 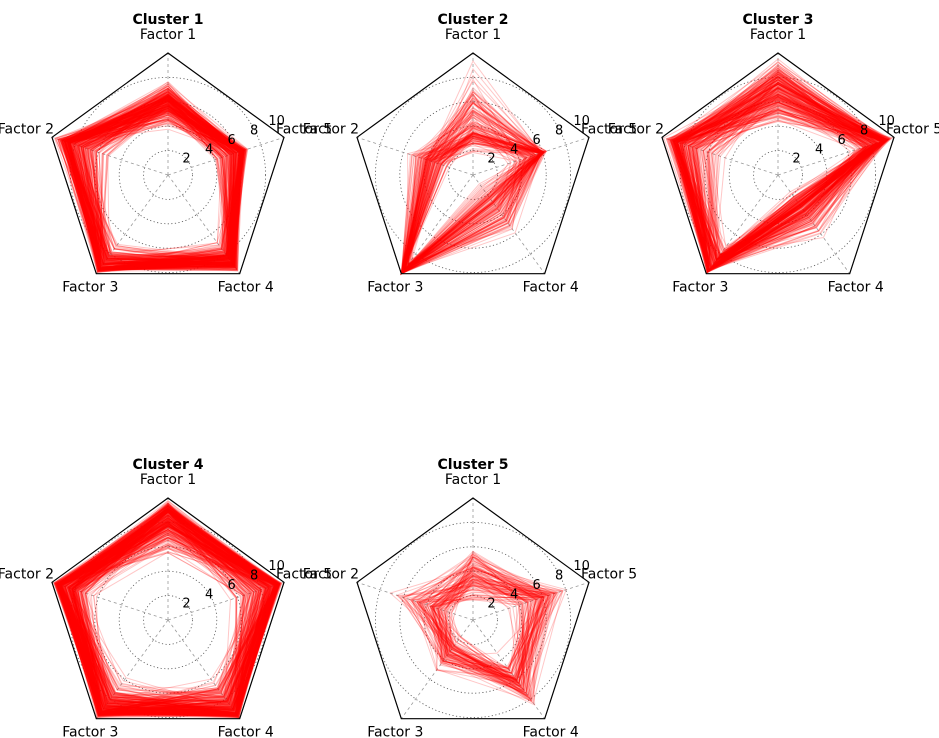 What do you see at coordinates (231, 585) in the screenshot?
I see `tick-label: 6` at bounding box center [231, 585].